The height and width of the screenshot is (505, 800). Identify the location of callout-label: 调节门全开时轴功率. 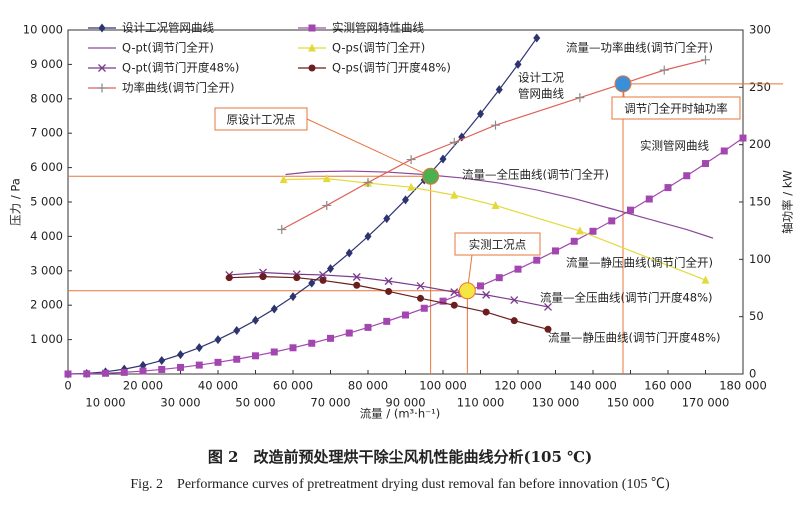
(676, 109).